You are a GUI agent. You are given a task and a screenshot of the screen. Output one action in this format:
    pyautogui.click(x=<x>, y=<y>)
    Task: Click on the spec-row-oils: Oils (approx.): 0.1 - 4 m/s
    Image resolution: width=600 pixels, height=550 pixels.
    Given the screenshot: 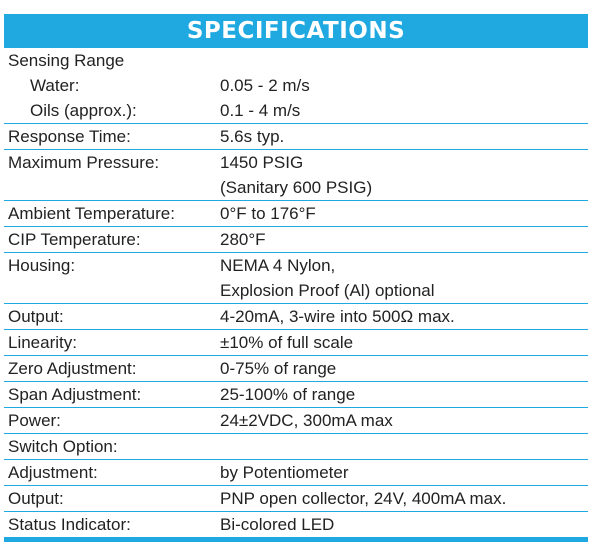 What is the action you would take?
    pyautogui.click(x=296, y=111)
    